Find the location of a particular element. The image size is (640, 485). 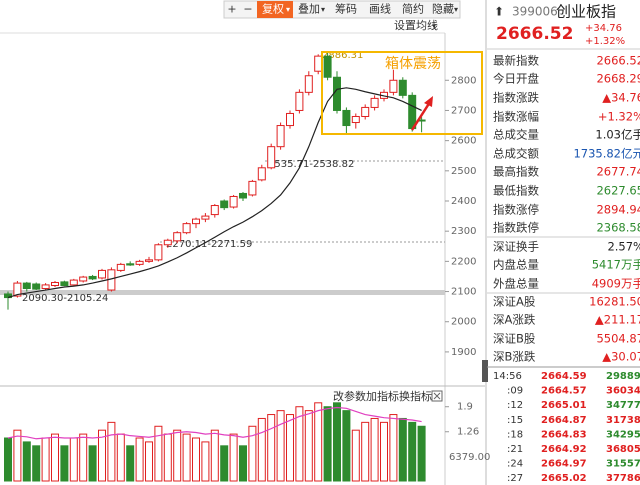

zoom-in: + is located at coordinates (231, 9).